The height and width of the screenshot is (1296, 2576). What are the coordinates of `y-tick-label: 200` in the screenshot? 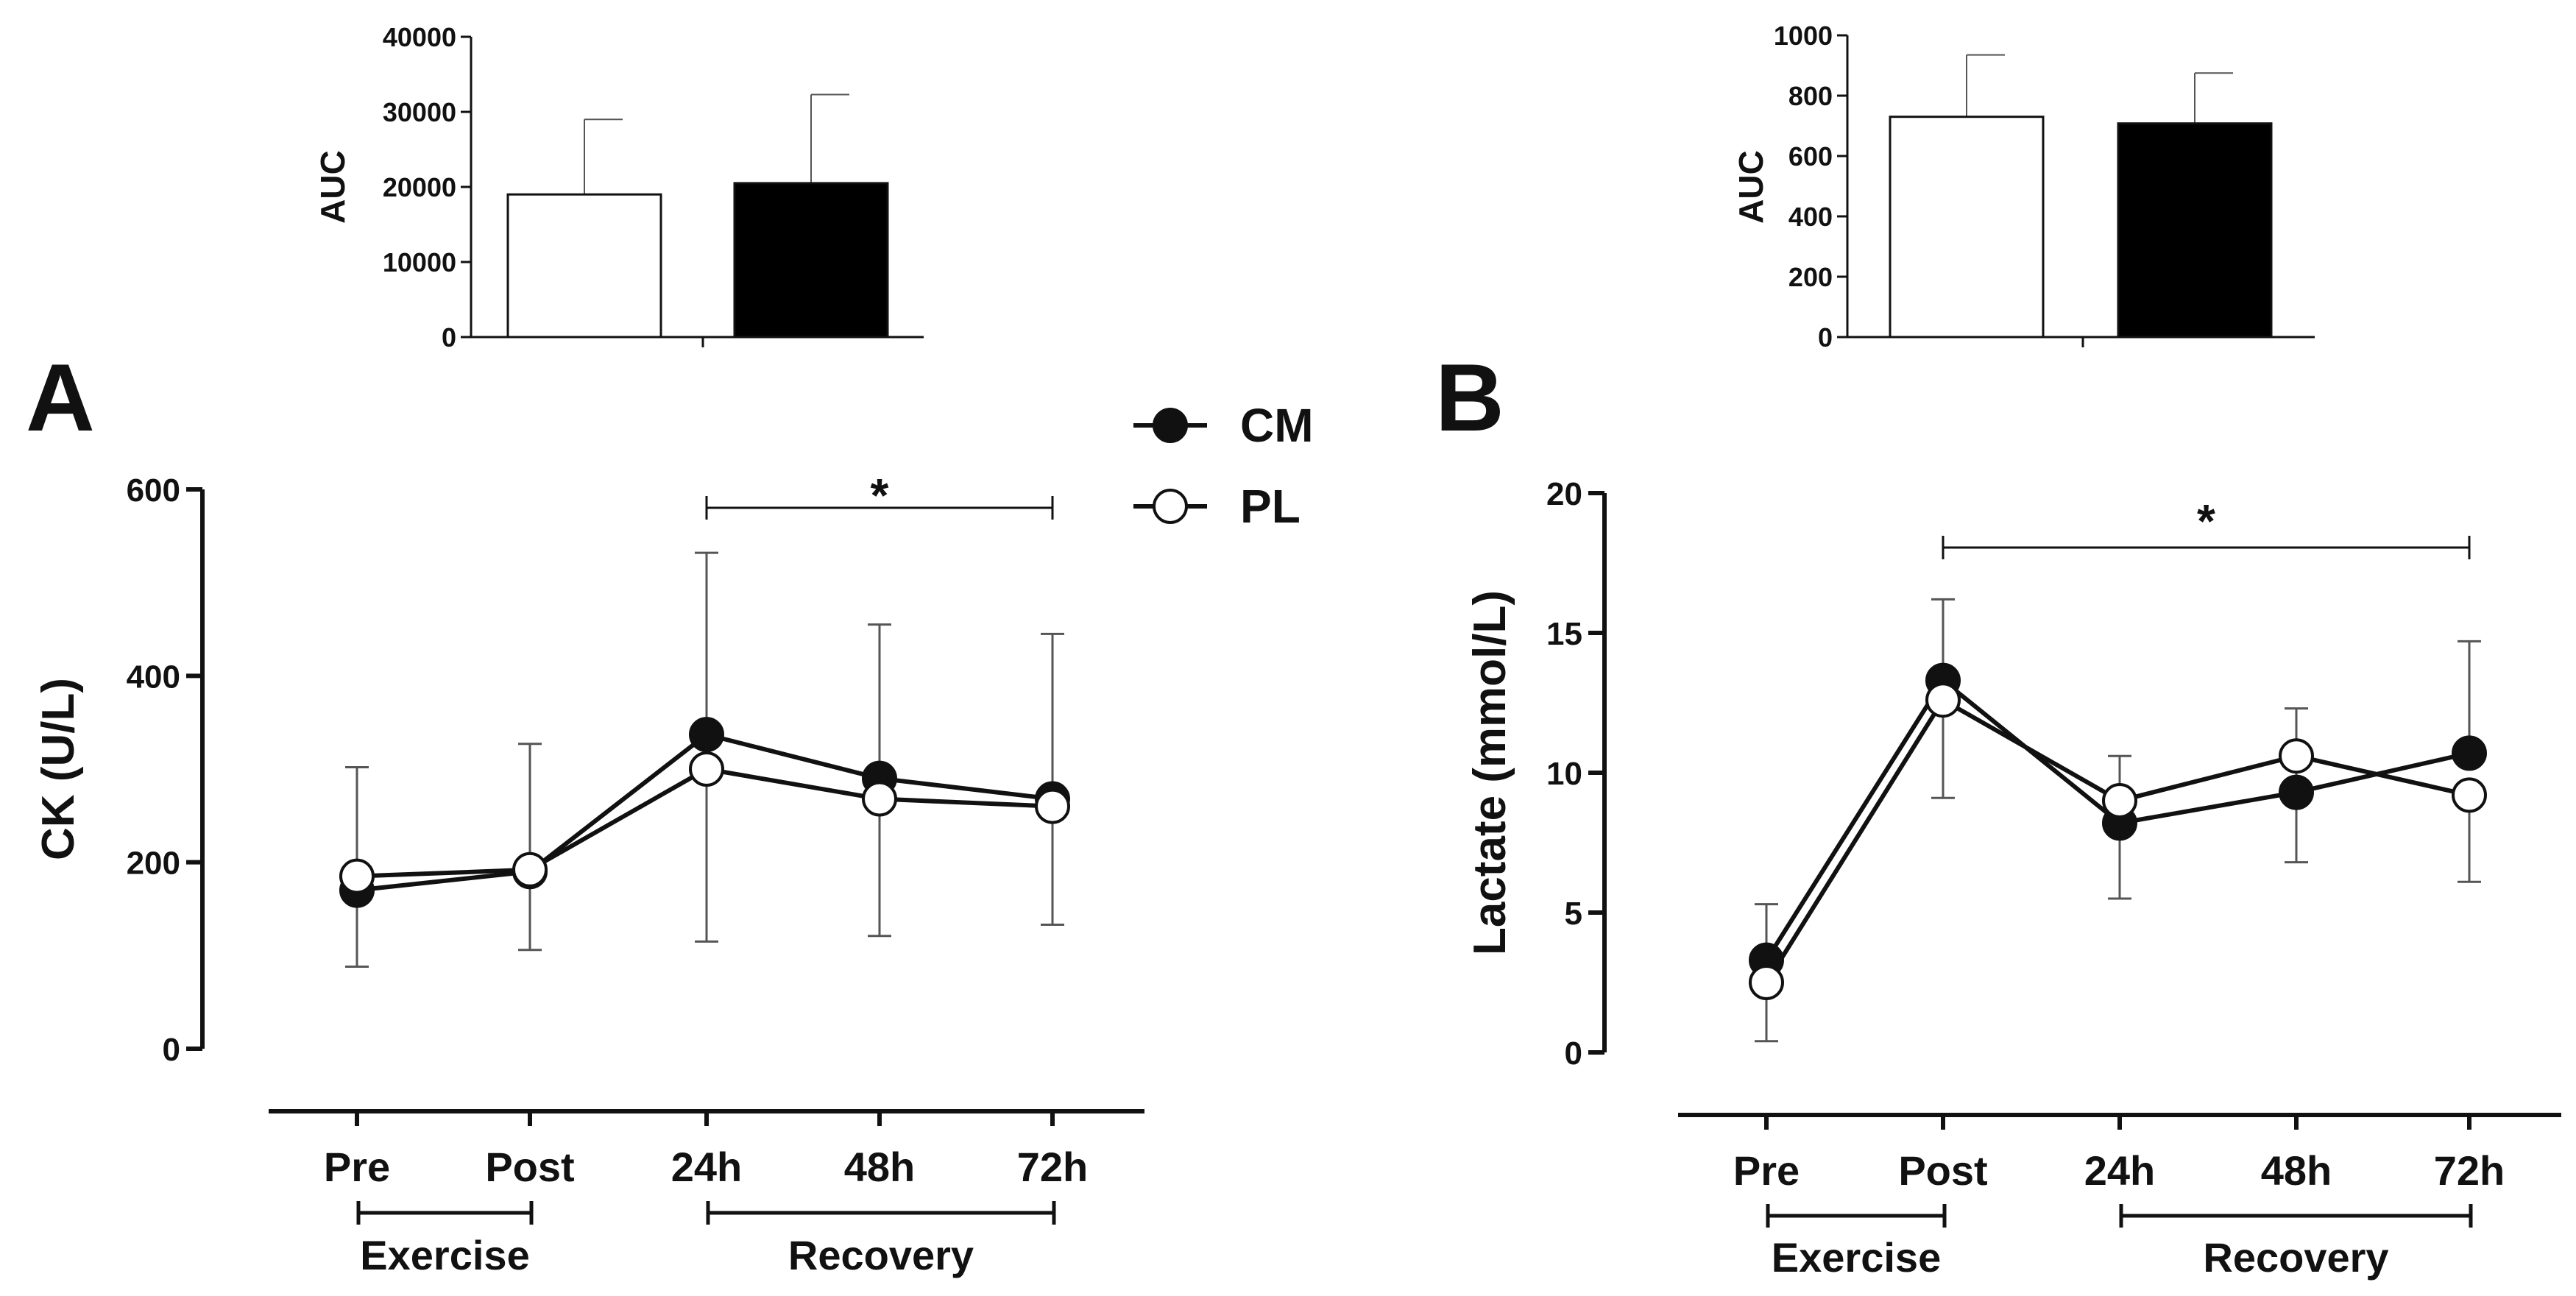 It's located at (153, 864).